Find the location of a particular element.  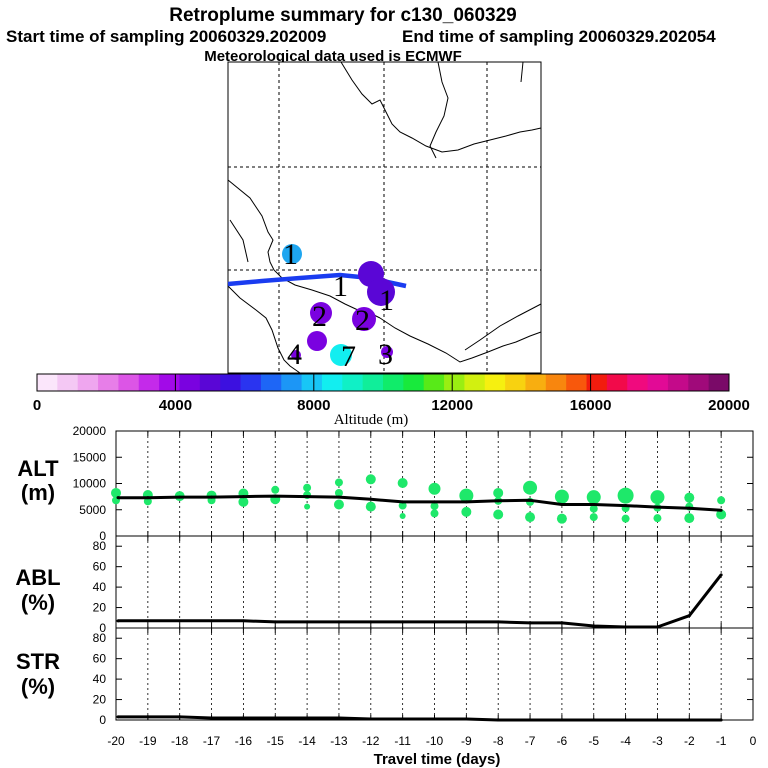

str-line is located at coordinates (420, 718).